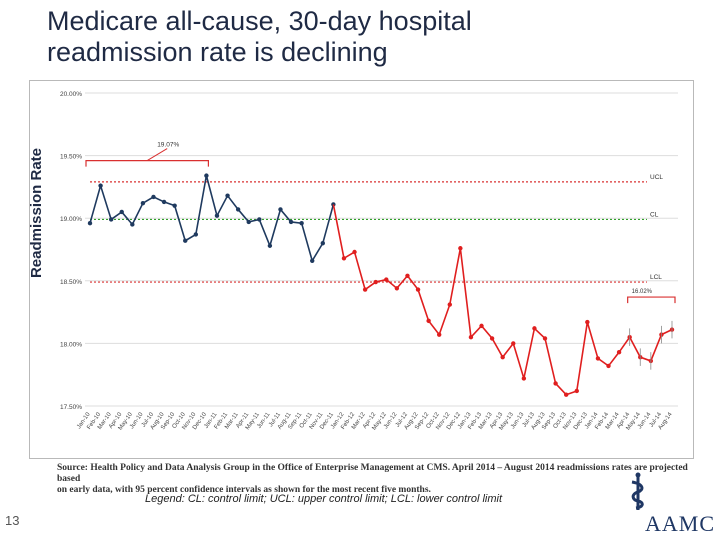 The image size is (720, 540). I want to click on annotation-leader-2010, so click(157, 155).